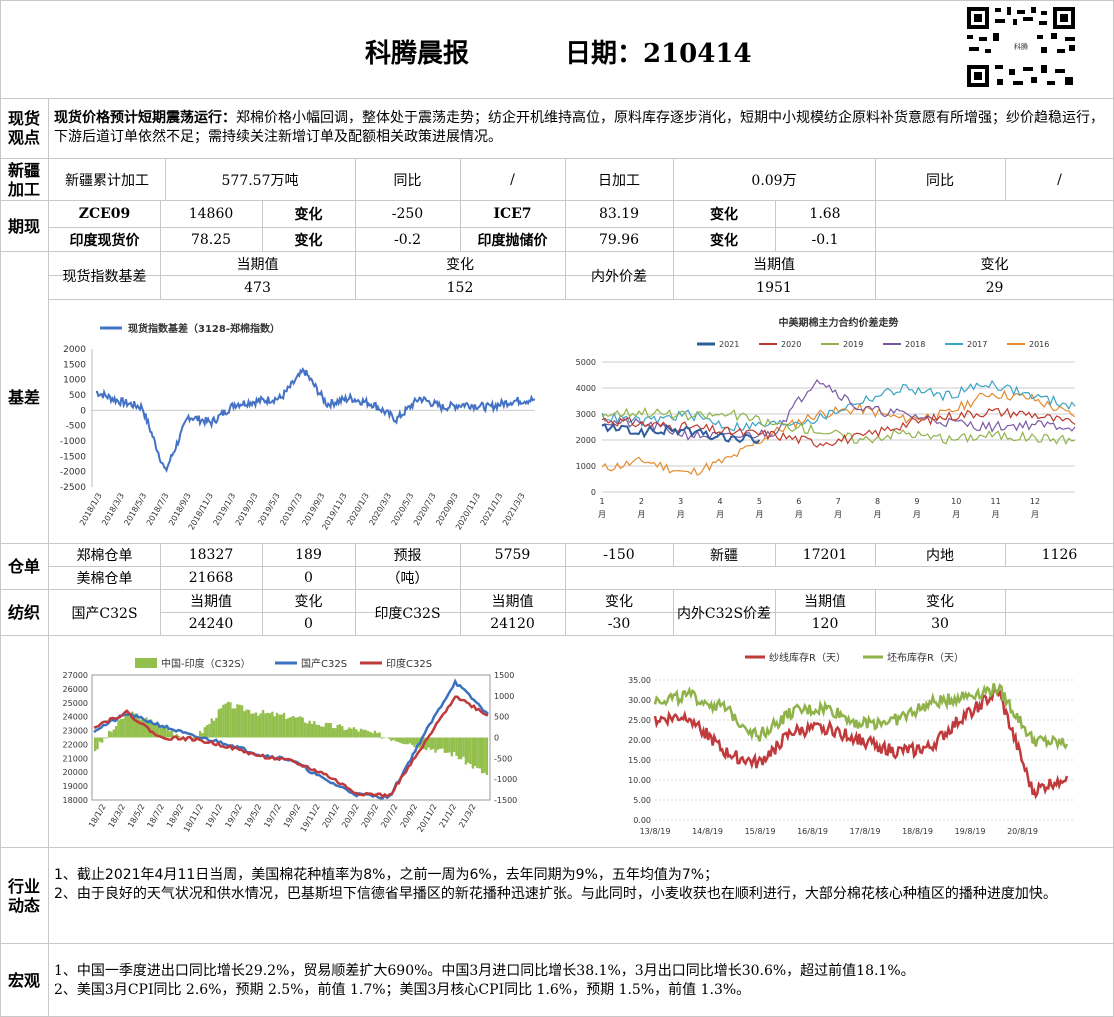 This screenshot has height=1017, width=1114. What do you see at coordinates (917, 831) in the screenshot?
I see `x-tick-label: 18/8/19` at bounding box center [917, 831].